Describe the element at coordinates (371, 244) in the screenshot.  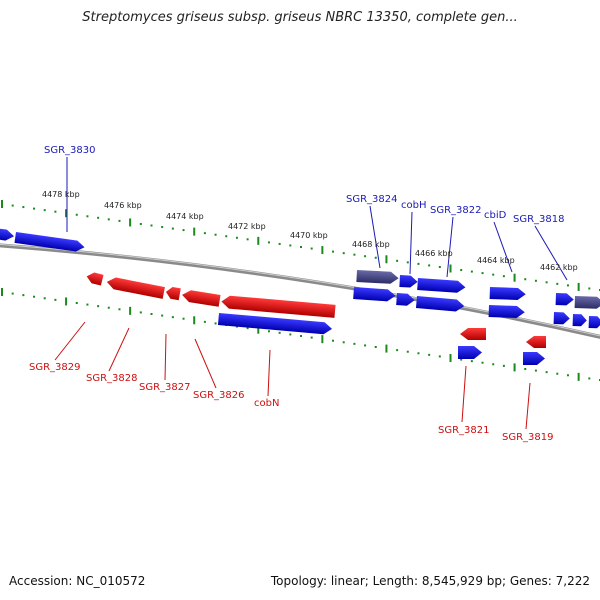
I see `scale-label: 4468 kbp` at that location.